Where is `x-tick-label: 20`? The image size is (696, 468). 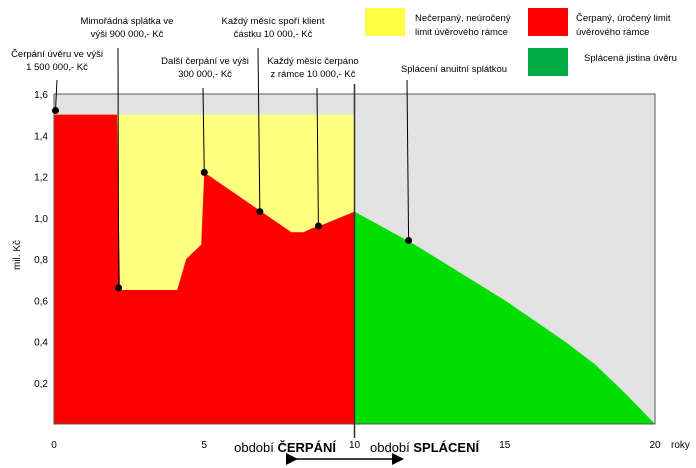 x-tick-label: 20 is located at coordinates (655, 445).